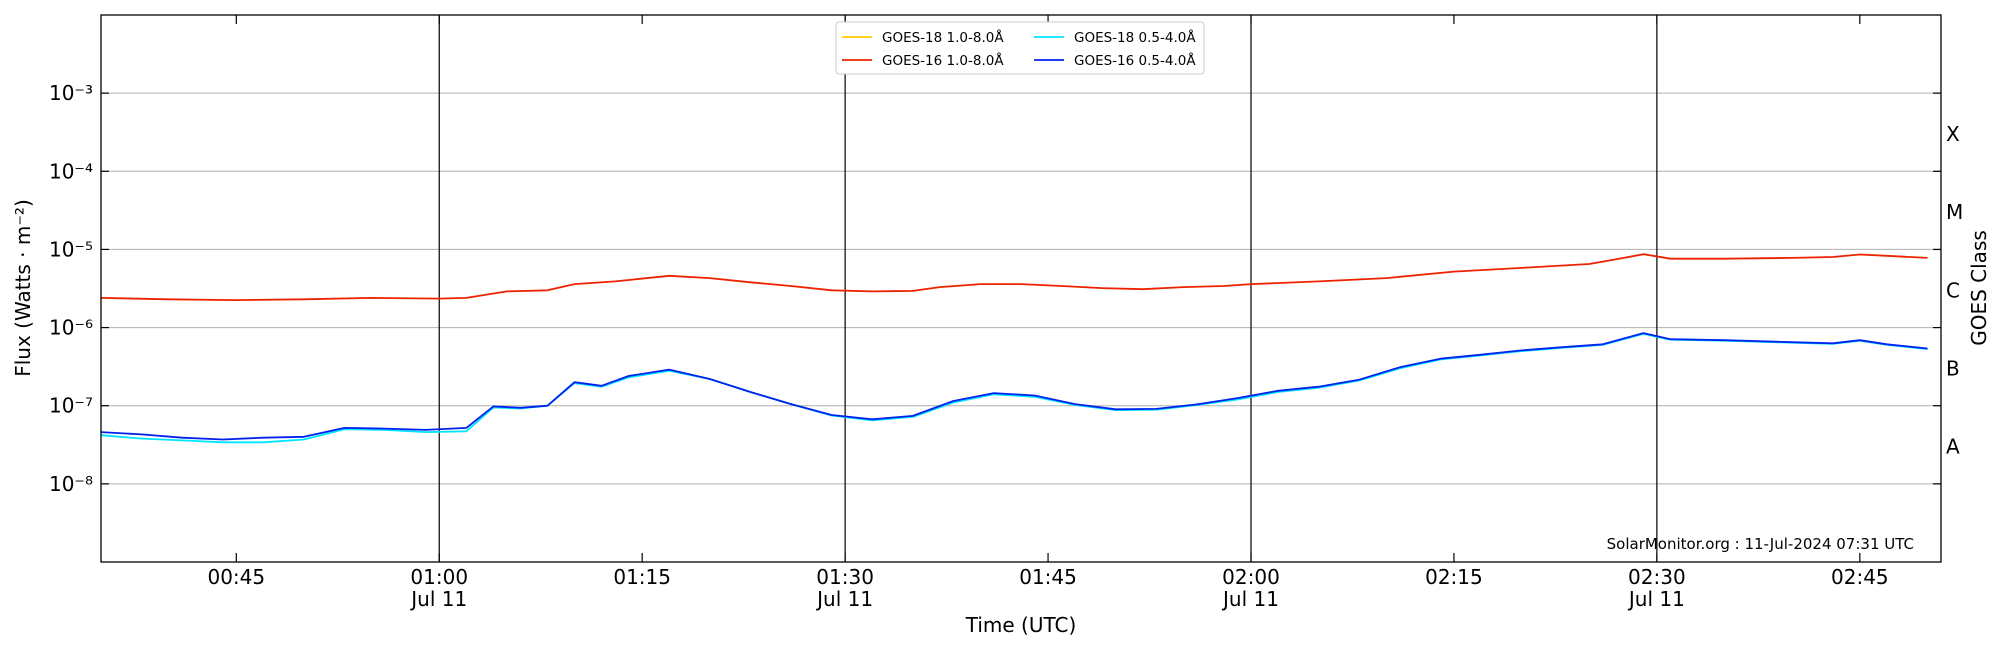  Describe the element at coordinates (1048, 577) in the screenshot. I see `x-tick-label: 01:45` at that location.